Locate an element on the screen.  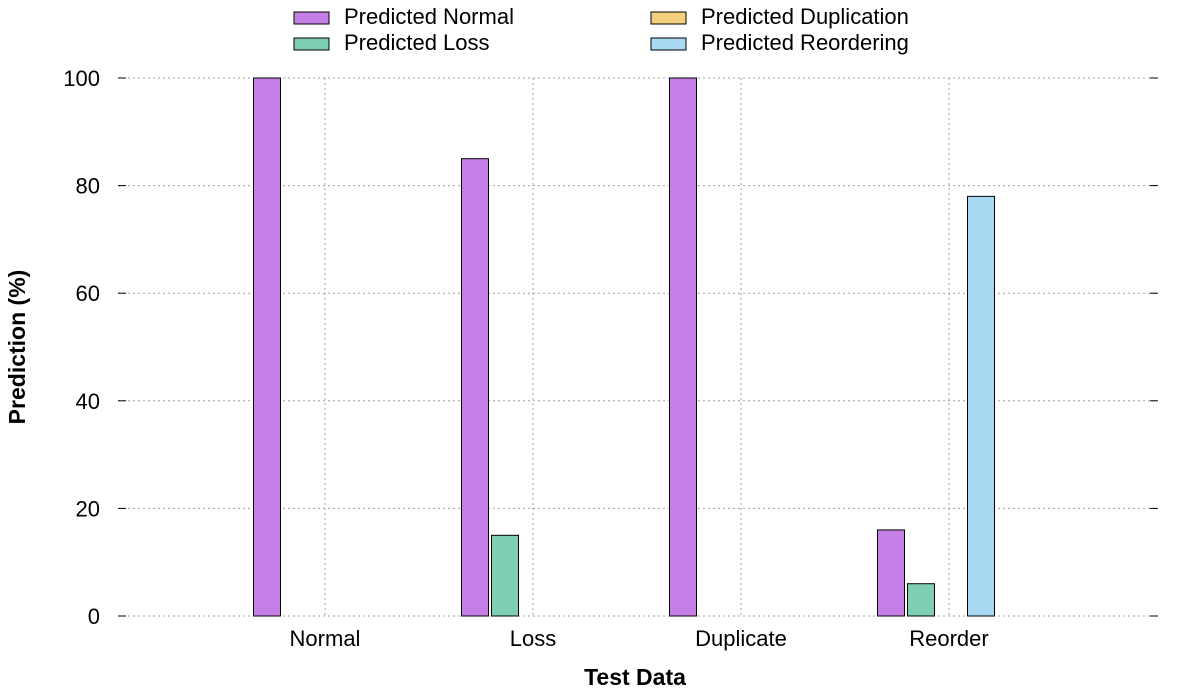
x-tick-label: Reorder is located at coordinates (948, 638).